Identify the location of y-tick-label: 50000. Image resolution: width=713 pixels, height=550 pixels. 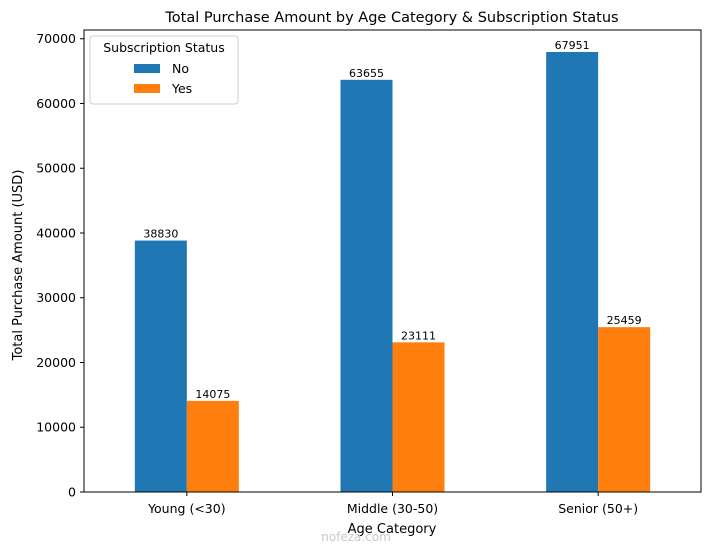
(56, 168).